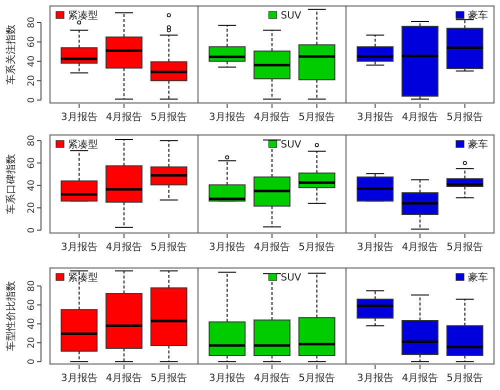 The height and width of the screenshot is (390, 500). I want to click on y-axis-title: 车型性价比指数, so click(11, 316).